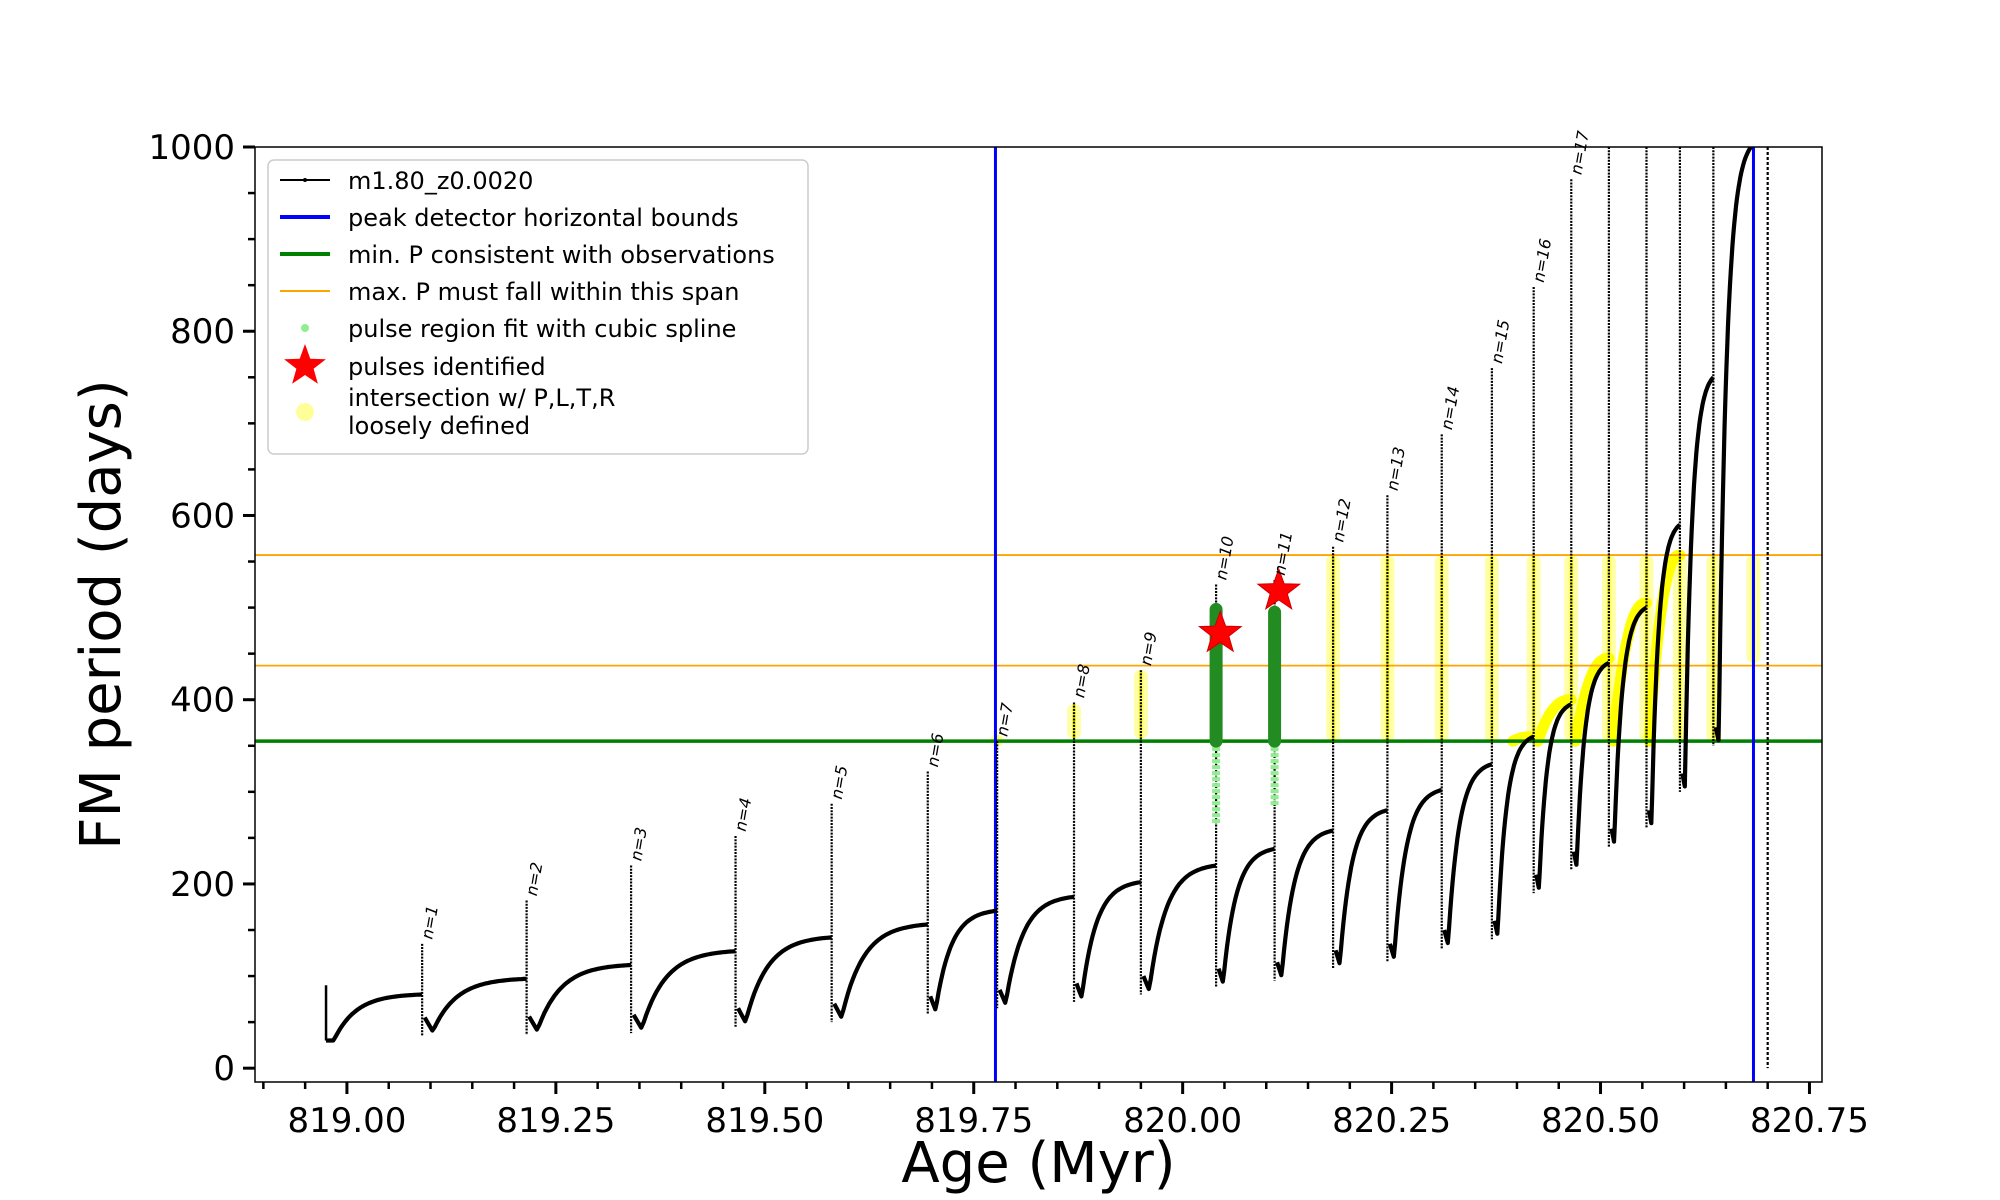 The image size is (2000, 1200). What do you see at coordinates (538, 307) in the screenshot?
I see `legend-box` at bounding box center [538, 307].